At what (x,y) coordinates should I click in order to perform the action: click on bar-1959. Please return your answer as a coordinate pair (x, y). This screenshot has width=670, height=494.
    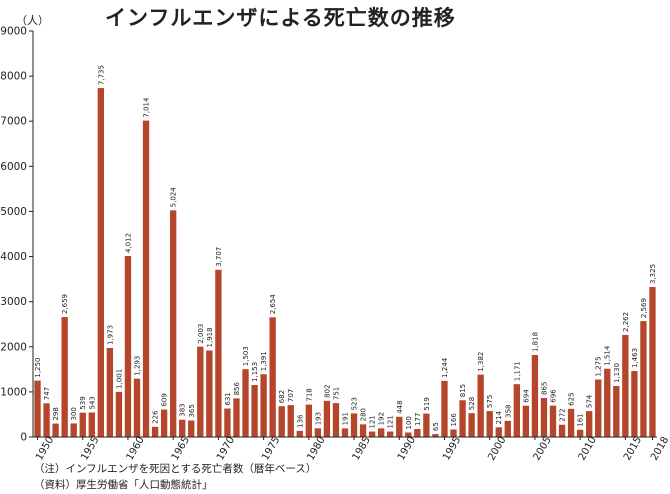
    Looking at the image, I should click on (119, 414).